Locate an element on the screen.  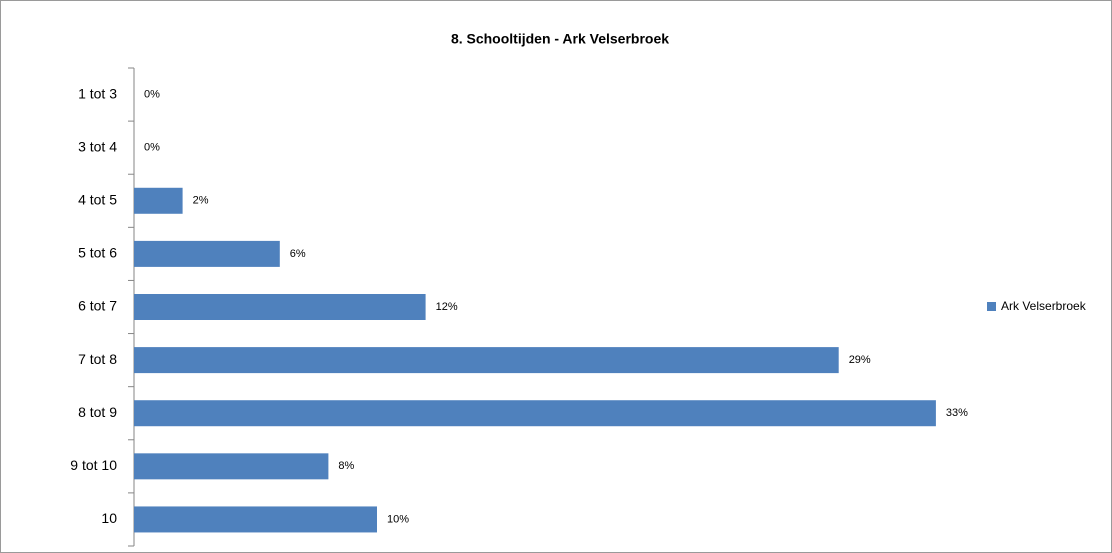
y-tick-label: 4 tot 5 is located at coordinates (97, 199).